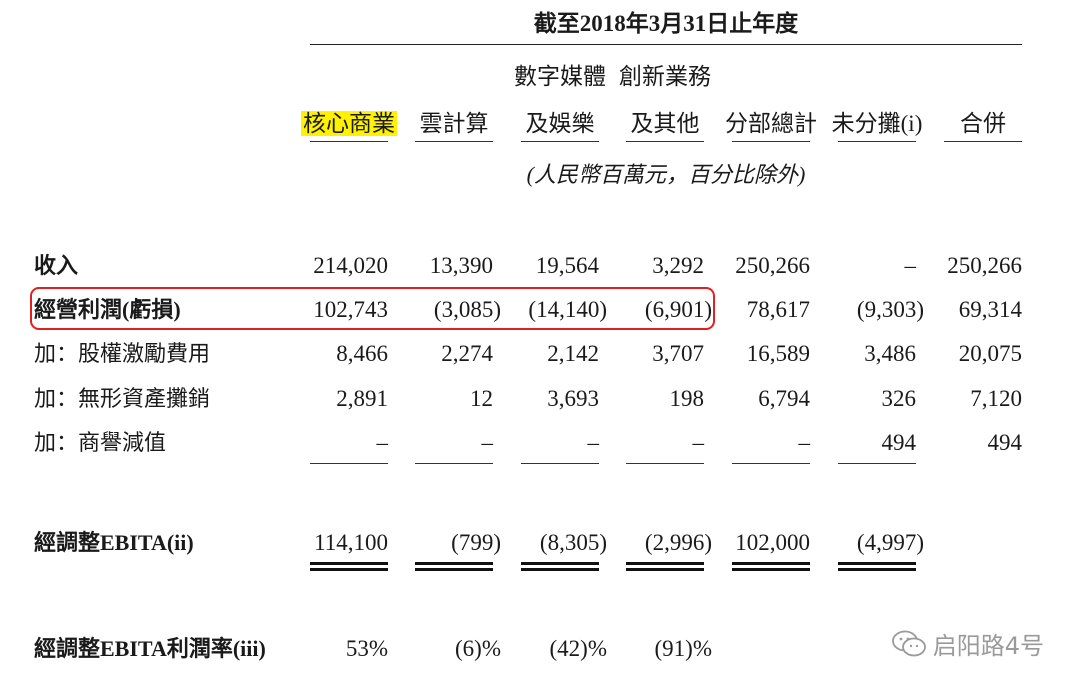 The image size is (1080, 691). What do you see at coordinates (678, 542) in the screenshot?
I see `table-cell: (2,996)` at bounding box center [678, 542].